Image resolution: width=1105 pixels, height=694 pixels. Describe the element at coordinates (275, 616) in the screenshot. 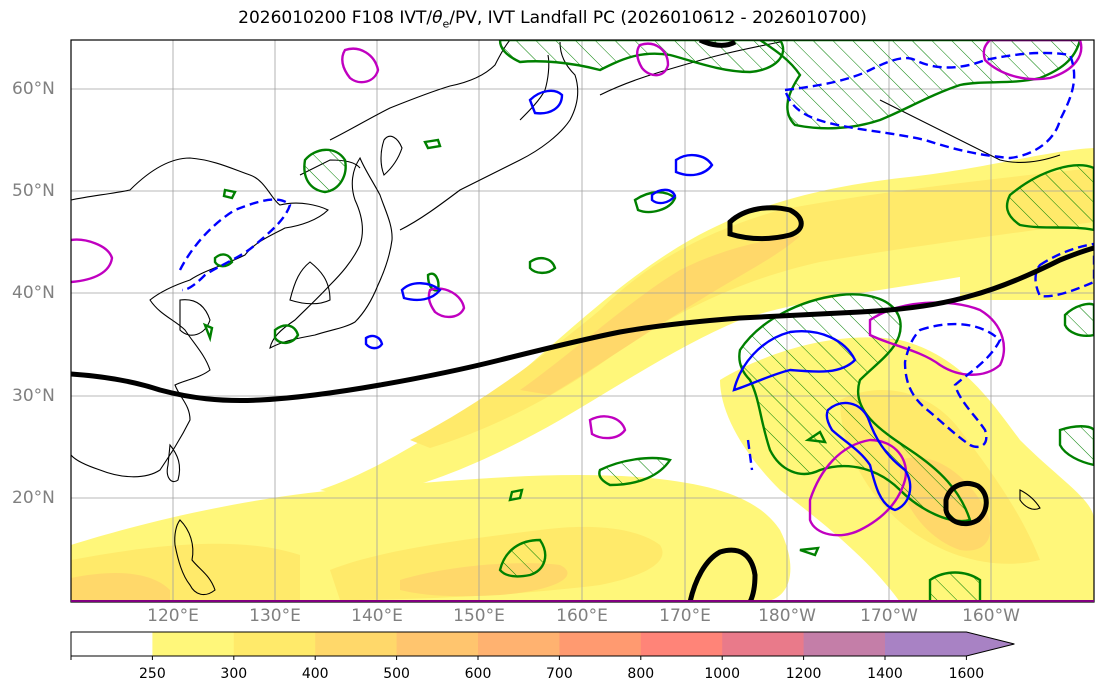

I see `lon-label-130e: 130°E` at that location.